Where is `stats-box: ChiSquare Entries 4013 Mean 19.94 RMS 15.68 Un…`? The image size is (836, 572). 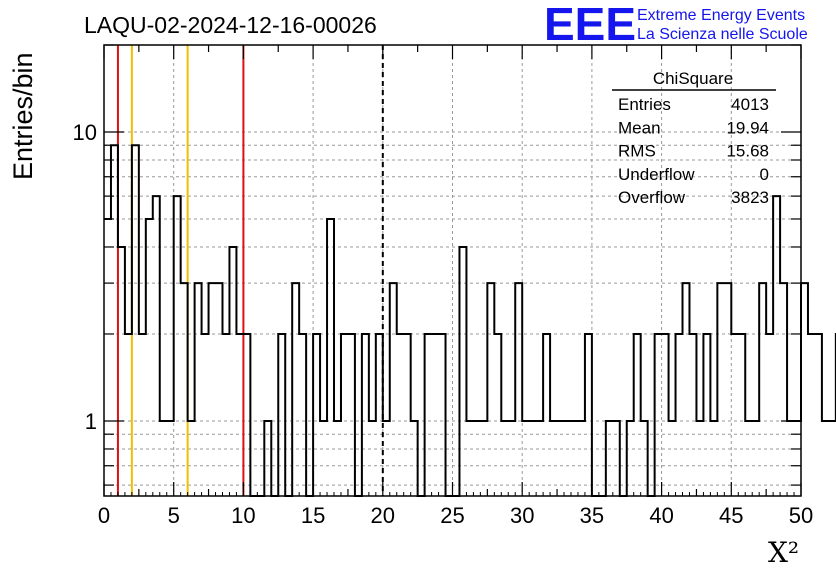
stats-box: ChiSquare Entries 4013 Mean 19.94 RMS 15.68 Un… is located at coordinates (694, 138).